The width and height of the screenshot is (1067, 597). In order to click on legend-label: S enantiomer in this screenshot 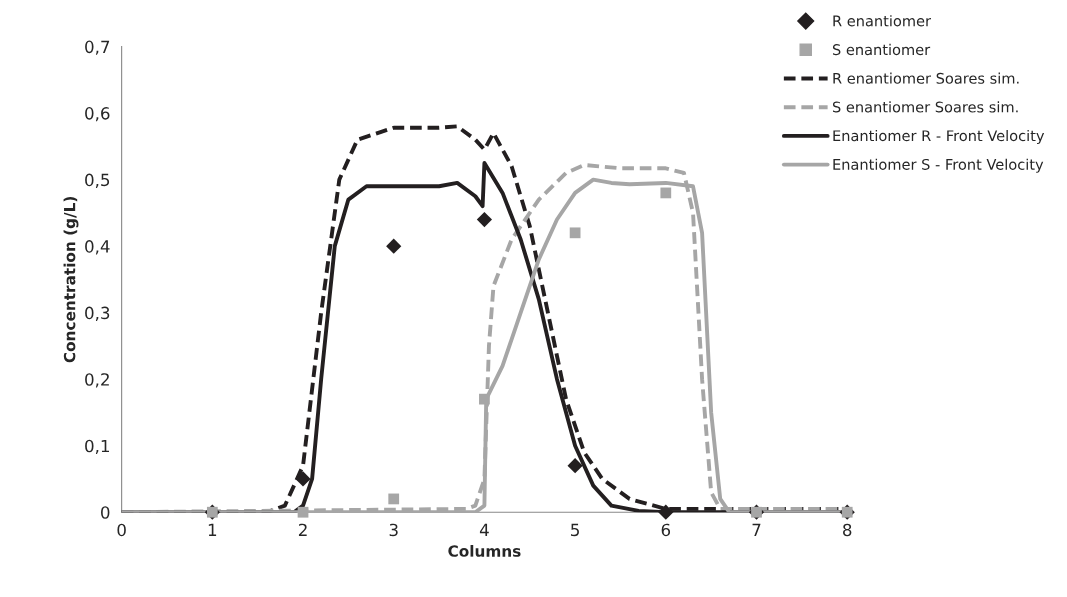, I will do `click(881, 49)`.